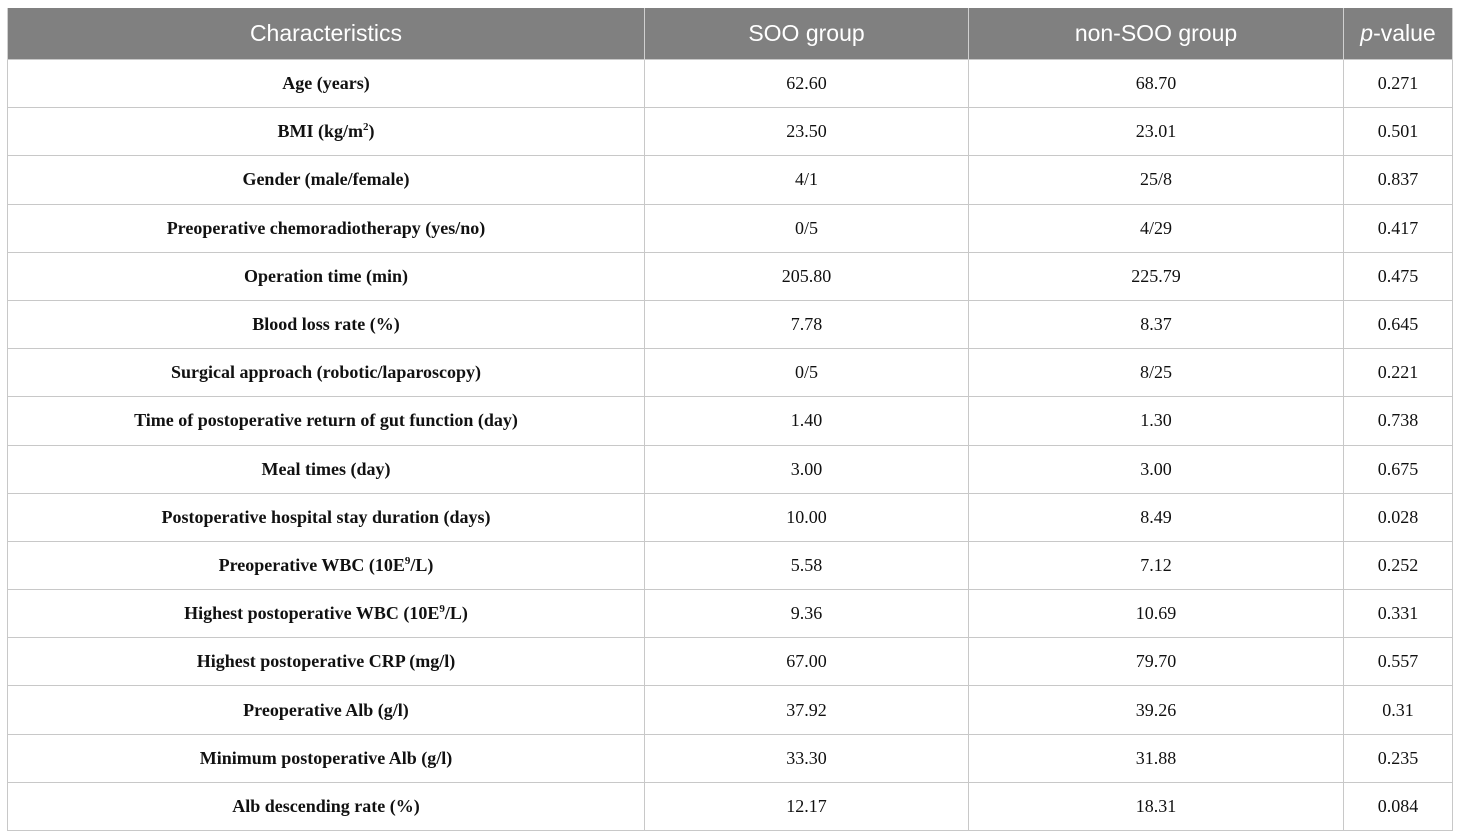  Describe the element at coordinates (1398, 83) in the screenshot. I see `p-value: 0.271` at that location.